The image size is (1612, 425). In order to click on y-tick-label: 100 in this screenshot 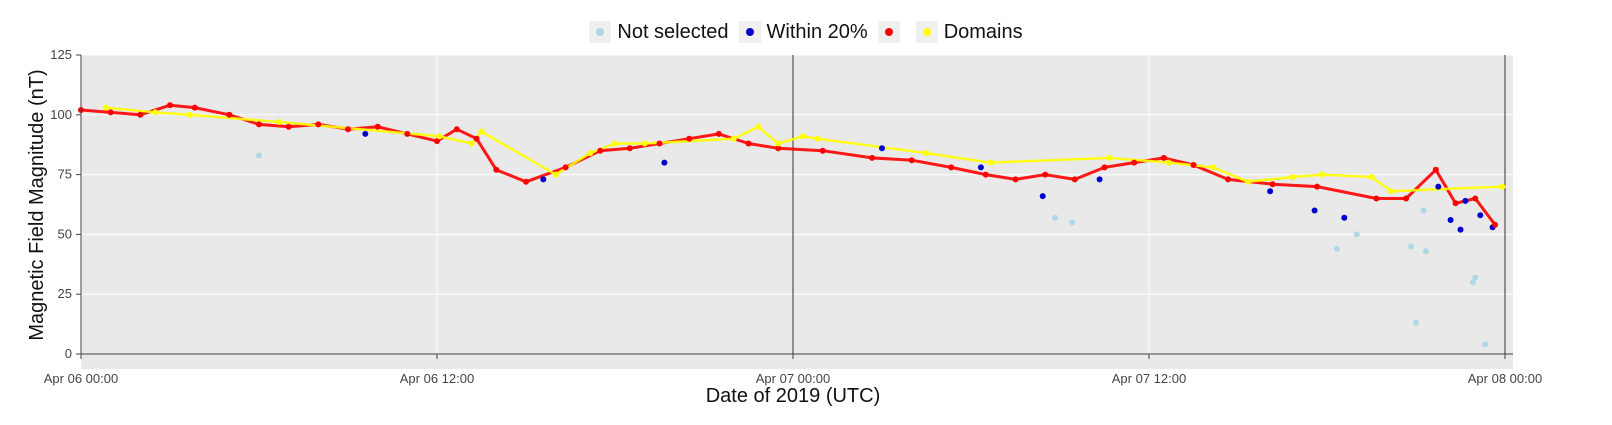, I will do `click(61, 114)`.